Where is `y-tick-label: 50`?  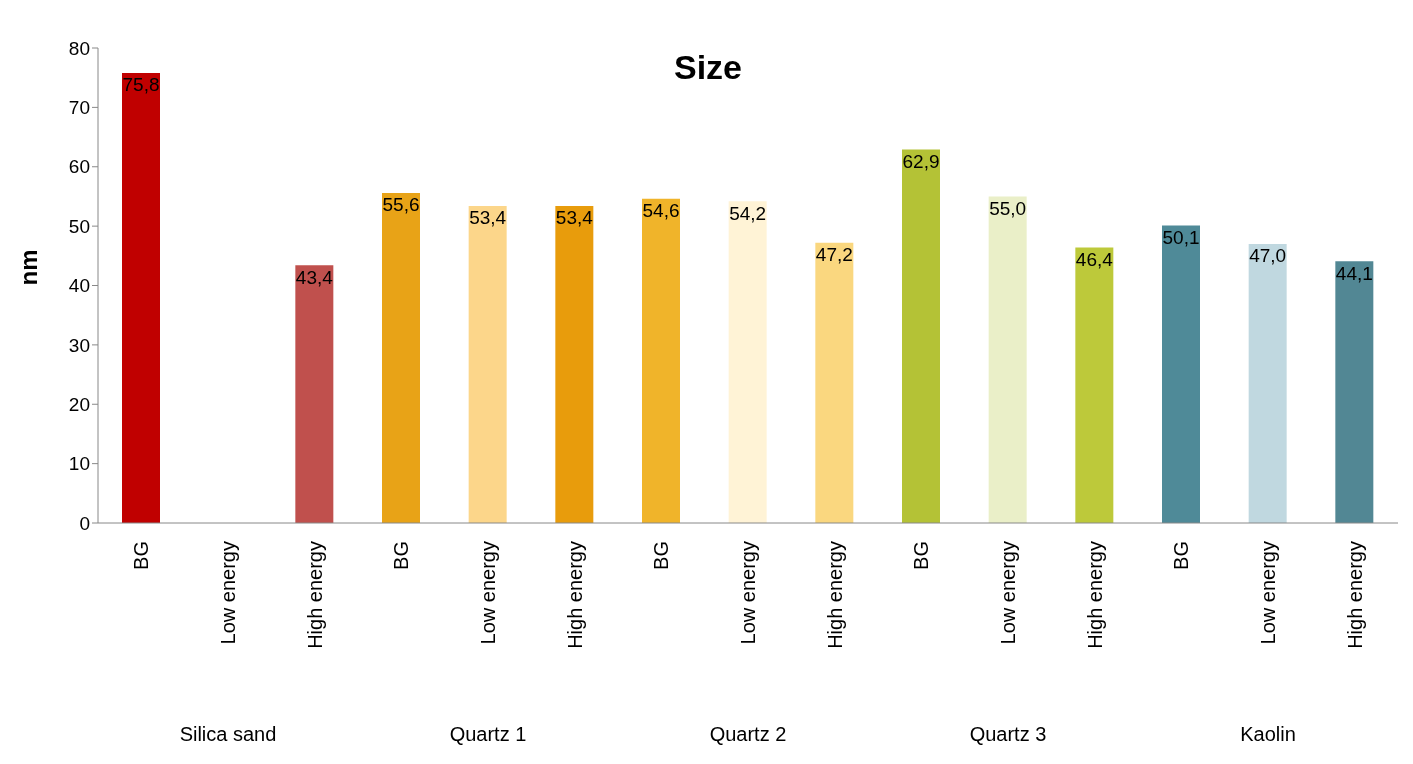
y-tick-label: 50 is located at coordinates (79, 226).